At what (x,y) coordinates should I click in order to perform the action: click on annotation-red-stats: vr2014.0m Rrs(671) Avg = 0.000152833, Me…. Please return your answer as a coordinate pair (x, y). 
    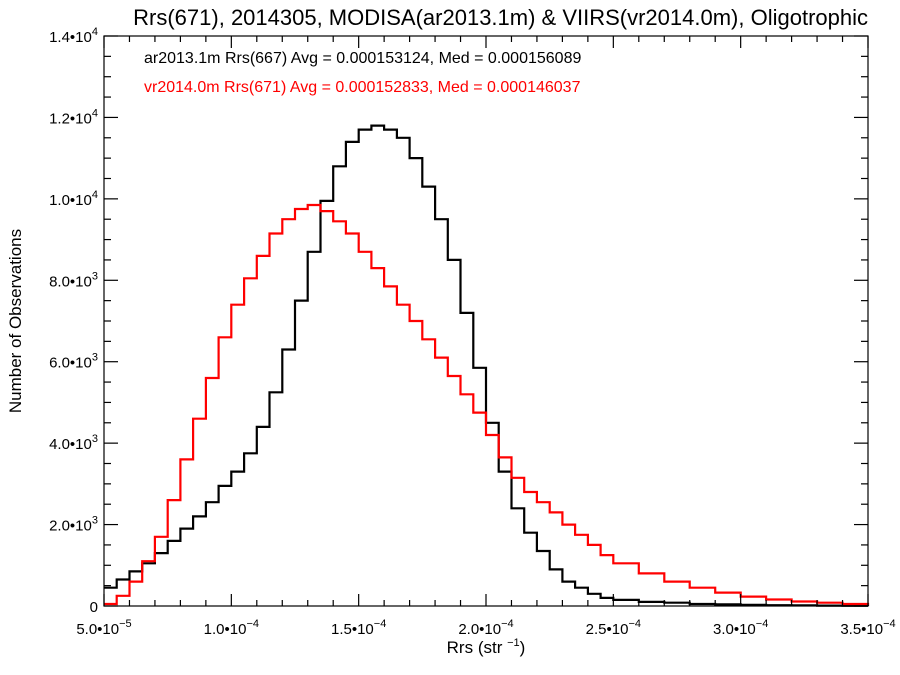
    Looking at the image, I should click on (362, 87).